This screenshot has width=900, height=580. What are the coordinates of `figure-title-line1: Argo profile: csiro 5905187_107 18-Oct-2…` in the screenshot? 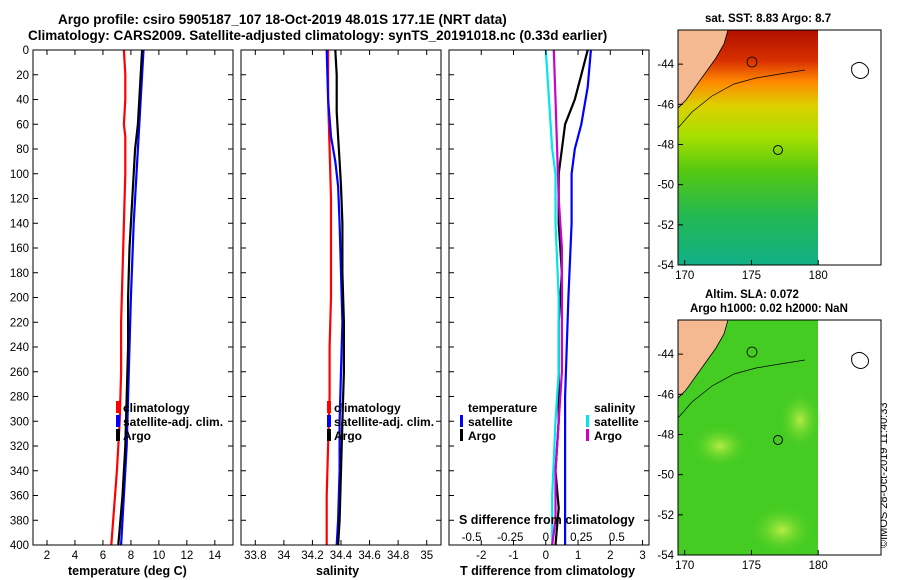 It's located at (282, 19).